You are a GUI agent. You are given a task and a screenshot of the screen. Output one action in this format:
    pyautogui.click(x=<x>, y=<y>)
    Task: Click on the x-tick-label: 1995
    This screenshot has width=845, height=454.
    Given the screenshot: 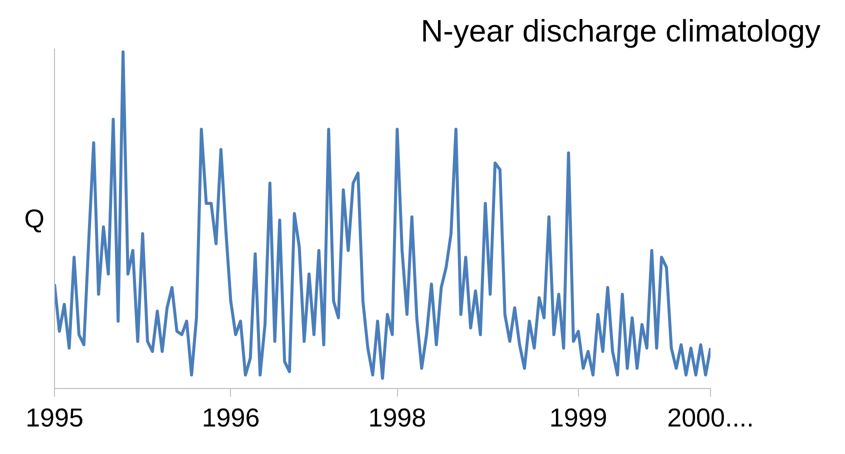 What is the action you would take?
    pyautogui.click(x=55, y=417)
    